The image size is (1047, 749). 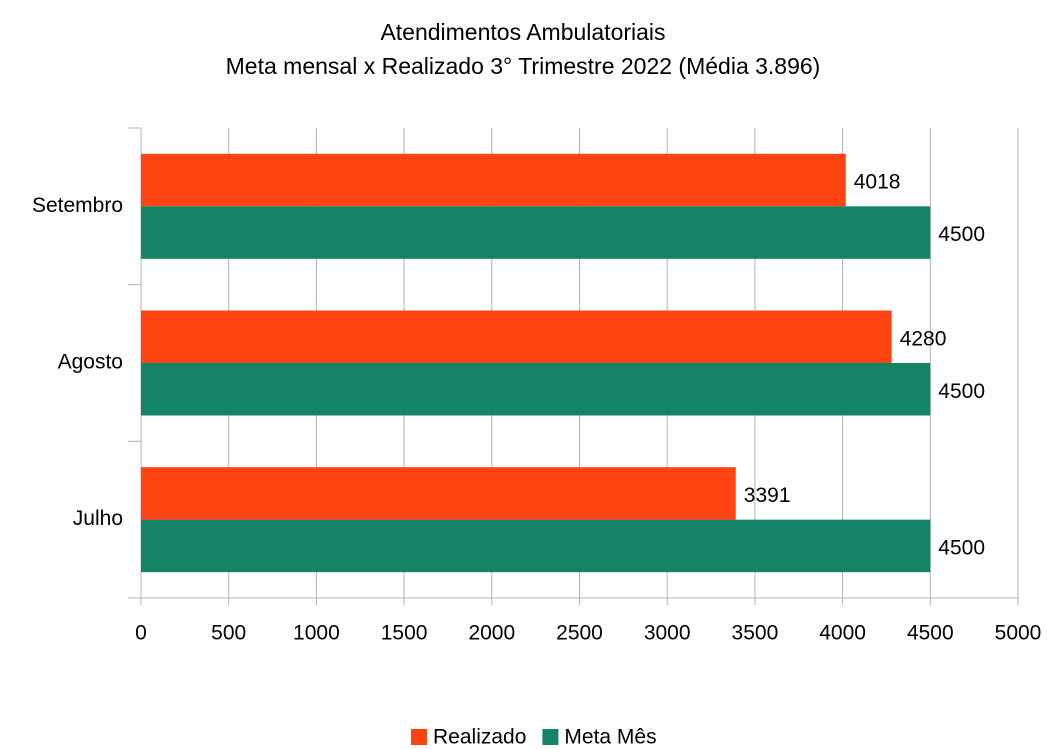 What do you see at coordinates (923, 338) in the screenshot?
I see `data-label: 4280` at bounding box center [923, 338].